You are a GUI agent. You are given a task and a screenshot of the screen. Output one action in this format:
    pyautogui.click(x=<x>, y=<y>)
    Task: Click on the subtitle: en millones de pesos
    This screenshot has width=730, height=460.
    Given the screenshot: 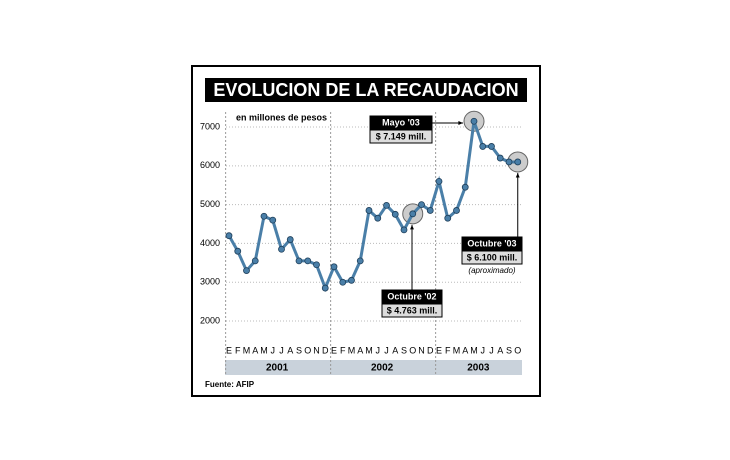 What is the action you would take?
    pyautogui.click(x=281, y=117)
    